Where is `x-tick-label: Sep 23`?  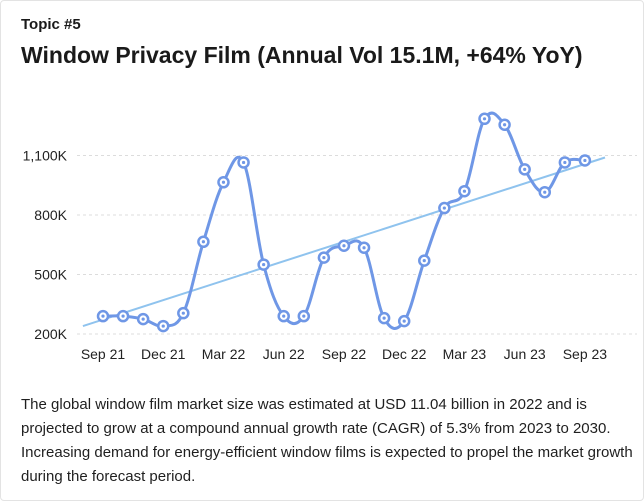
x-tick-label: Sep 23 is located at coordinates (585, 354).